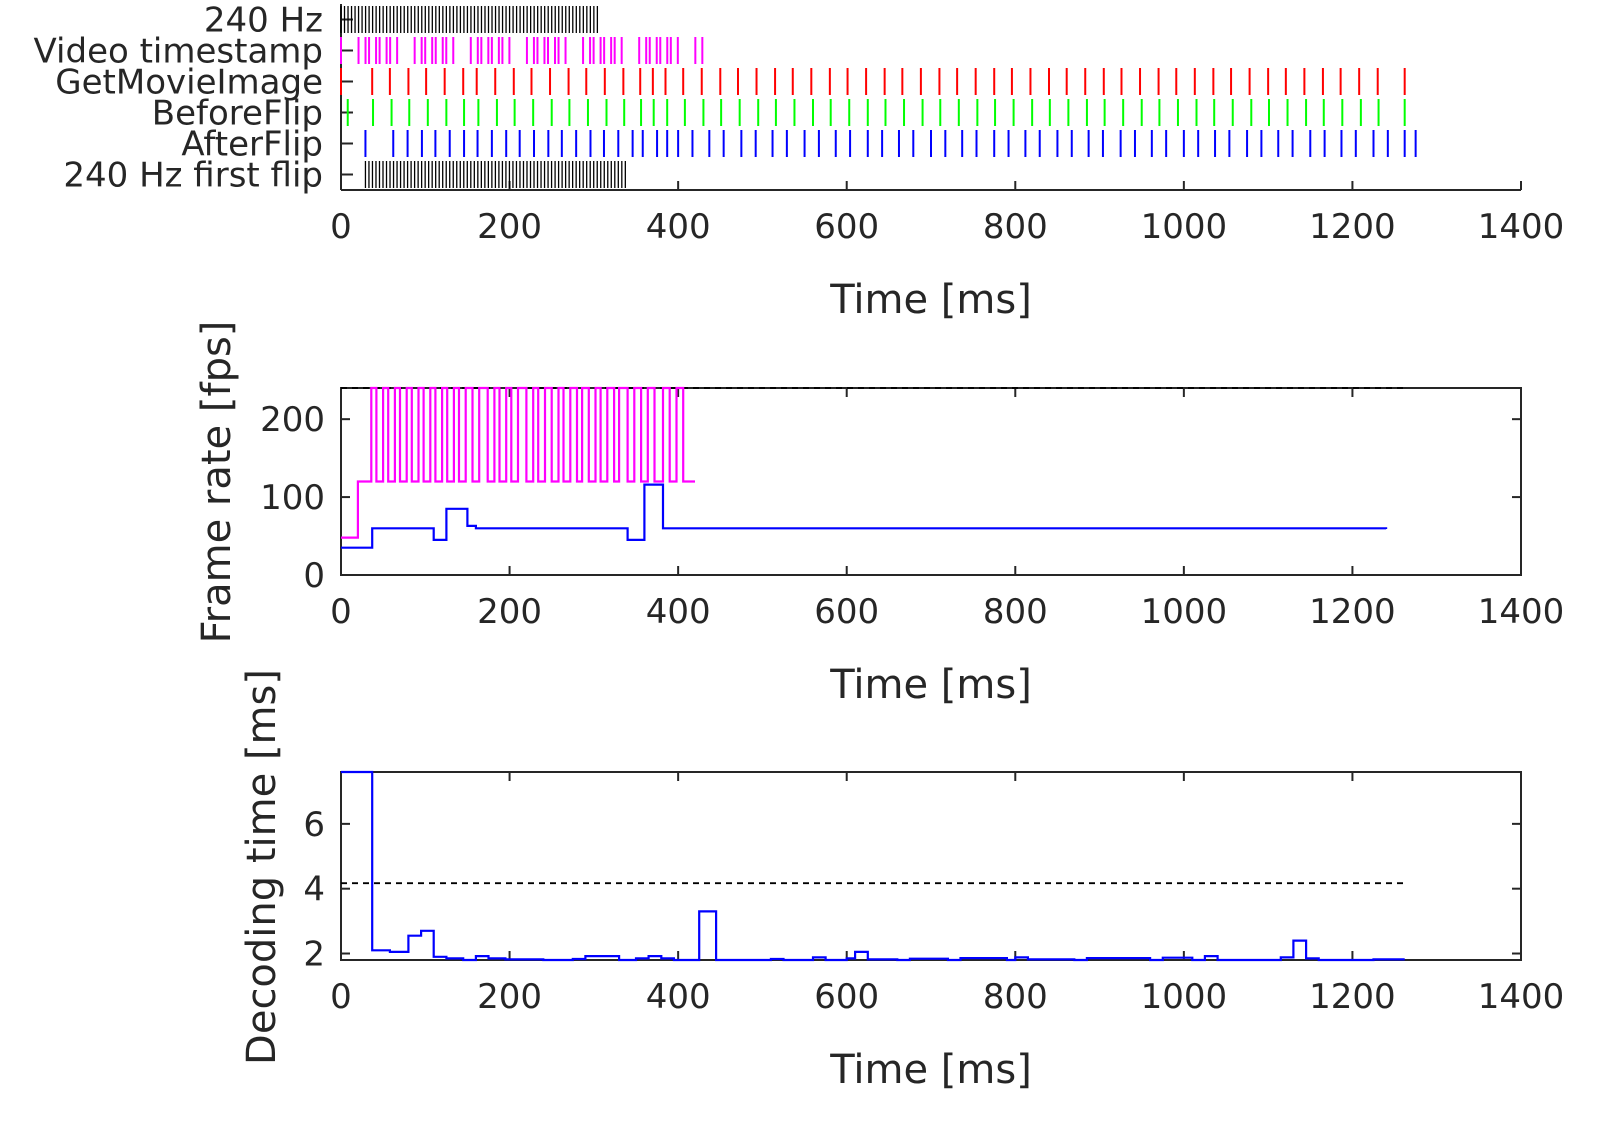 Image resolution: width=1621 pixels, height=1131 pixels. I want to click on raster-x-tick-label: 400, so click(678, 227).